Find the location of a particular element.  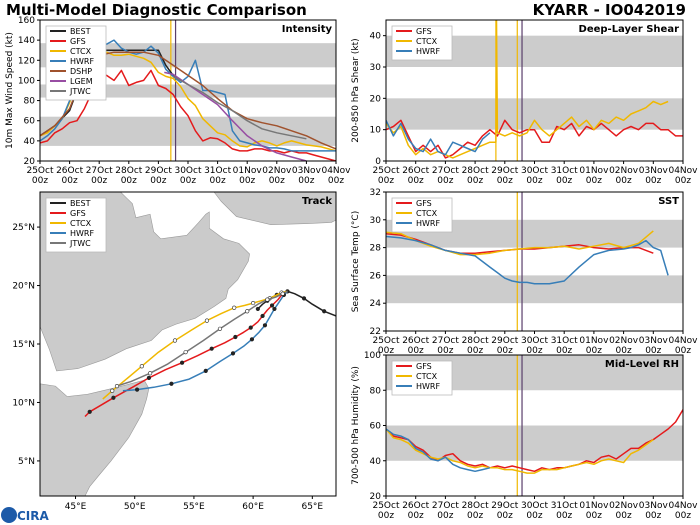

y-axis-label: Sea Surface Temp (°C) is located at coordinates (356, 261).